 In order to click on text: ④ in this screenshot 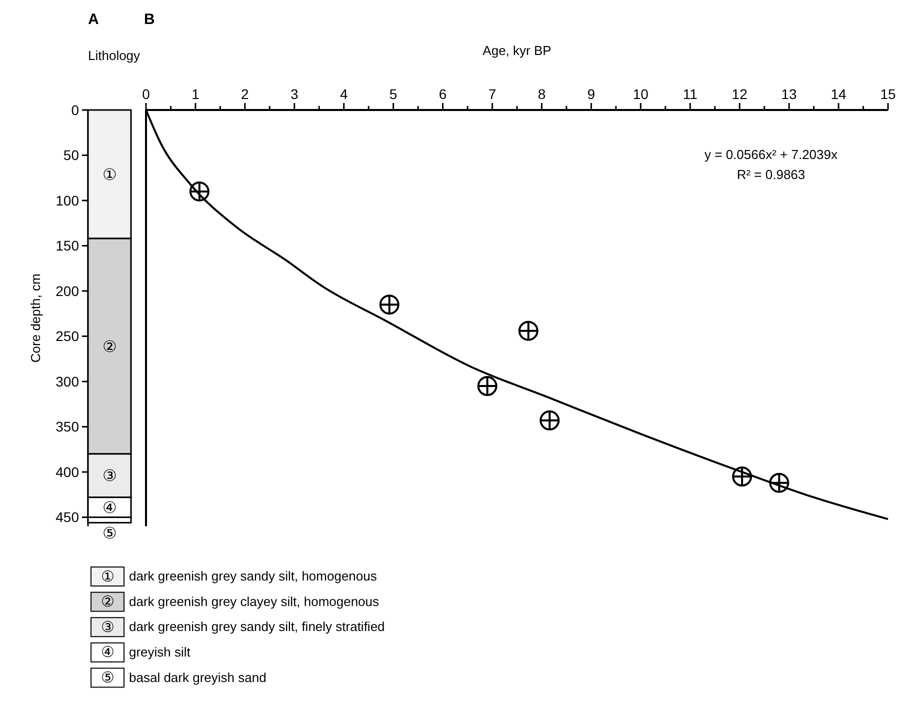, I will do `click(107, 653)`.